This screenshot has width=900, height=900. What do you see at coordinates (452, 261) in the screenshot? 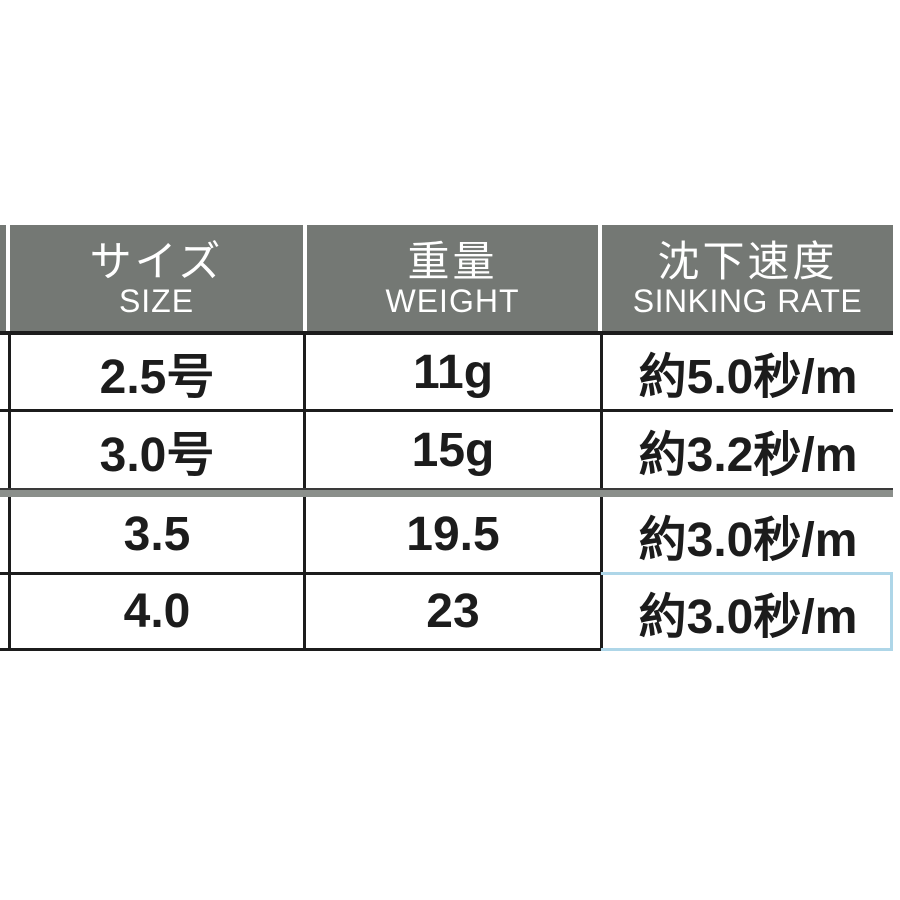
I see `header-weight-ja: 重量` at bounding box center [452, 261].